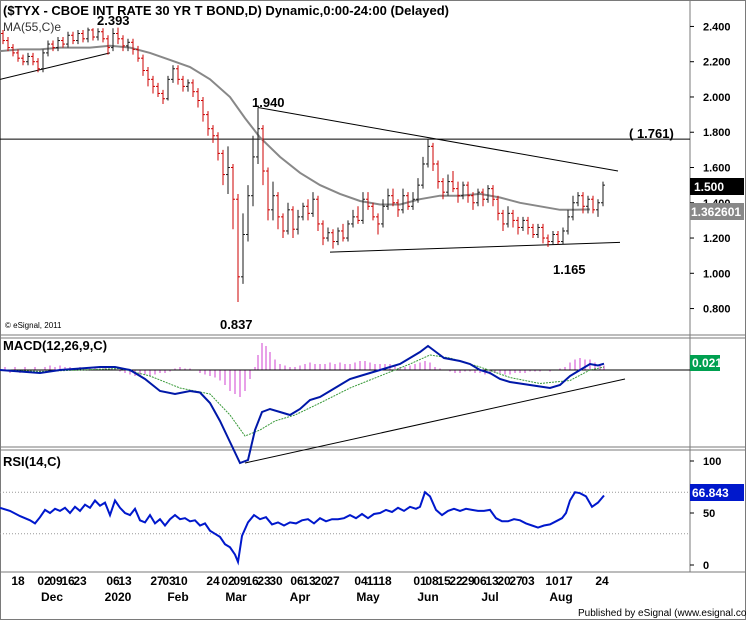  What do you see at coordinates (432, 581) in the screenshot?
I see `x-day-label: 08` at bounding box center [432, 581].